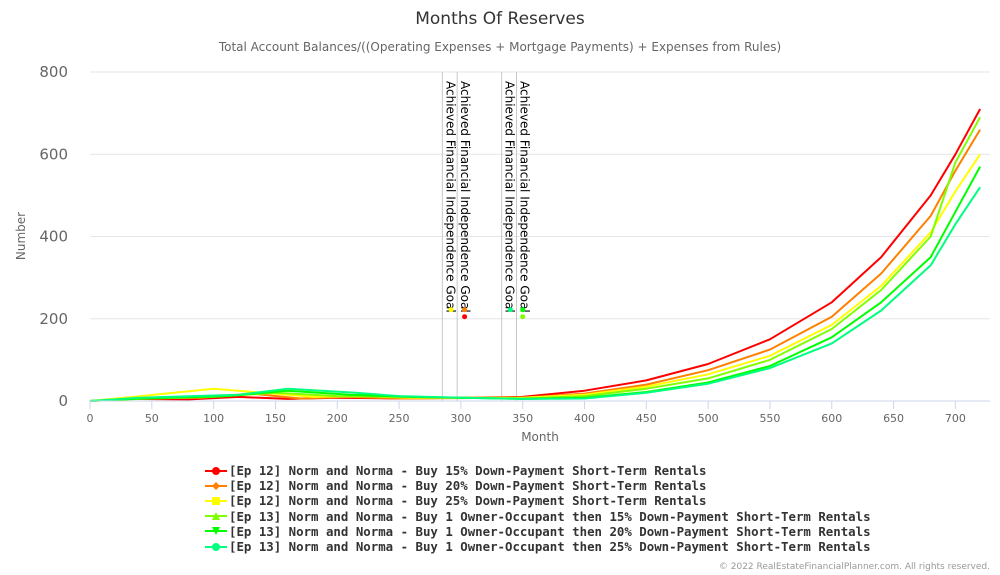  Describe the element at coordinates (216, 500) in the screenshot. I see `legend-swatch-square-icon` at that location.